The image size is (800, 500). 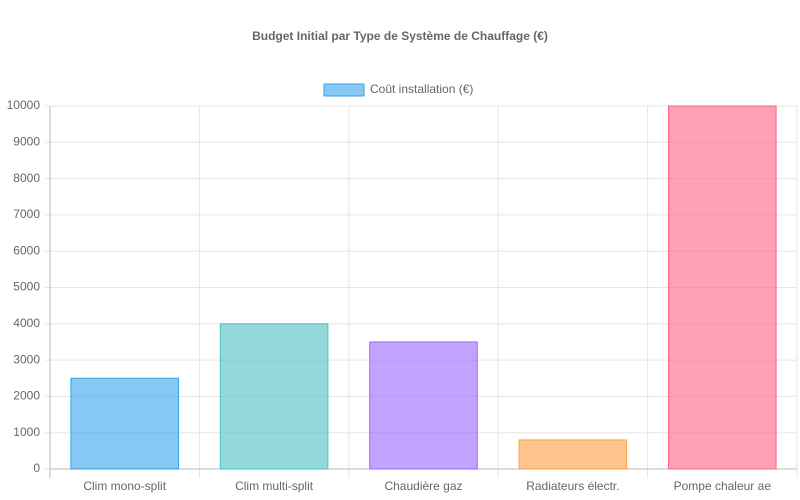 I want to click on x-tick-label: Clim mono-split, so click(x=124, y=486).